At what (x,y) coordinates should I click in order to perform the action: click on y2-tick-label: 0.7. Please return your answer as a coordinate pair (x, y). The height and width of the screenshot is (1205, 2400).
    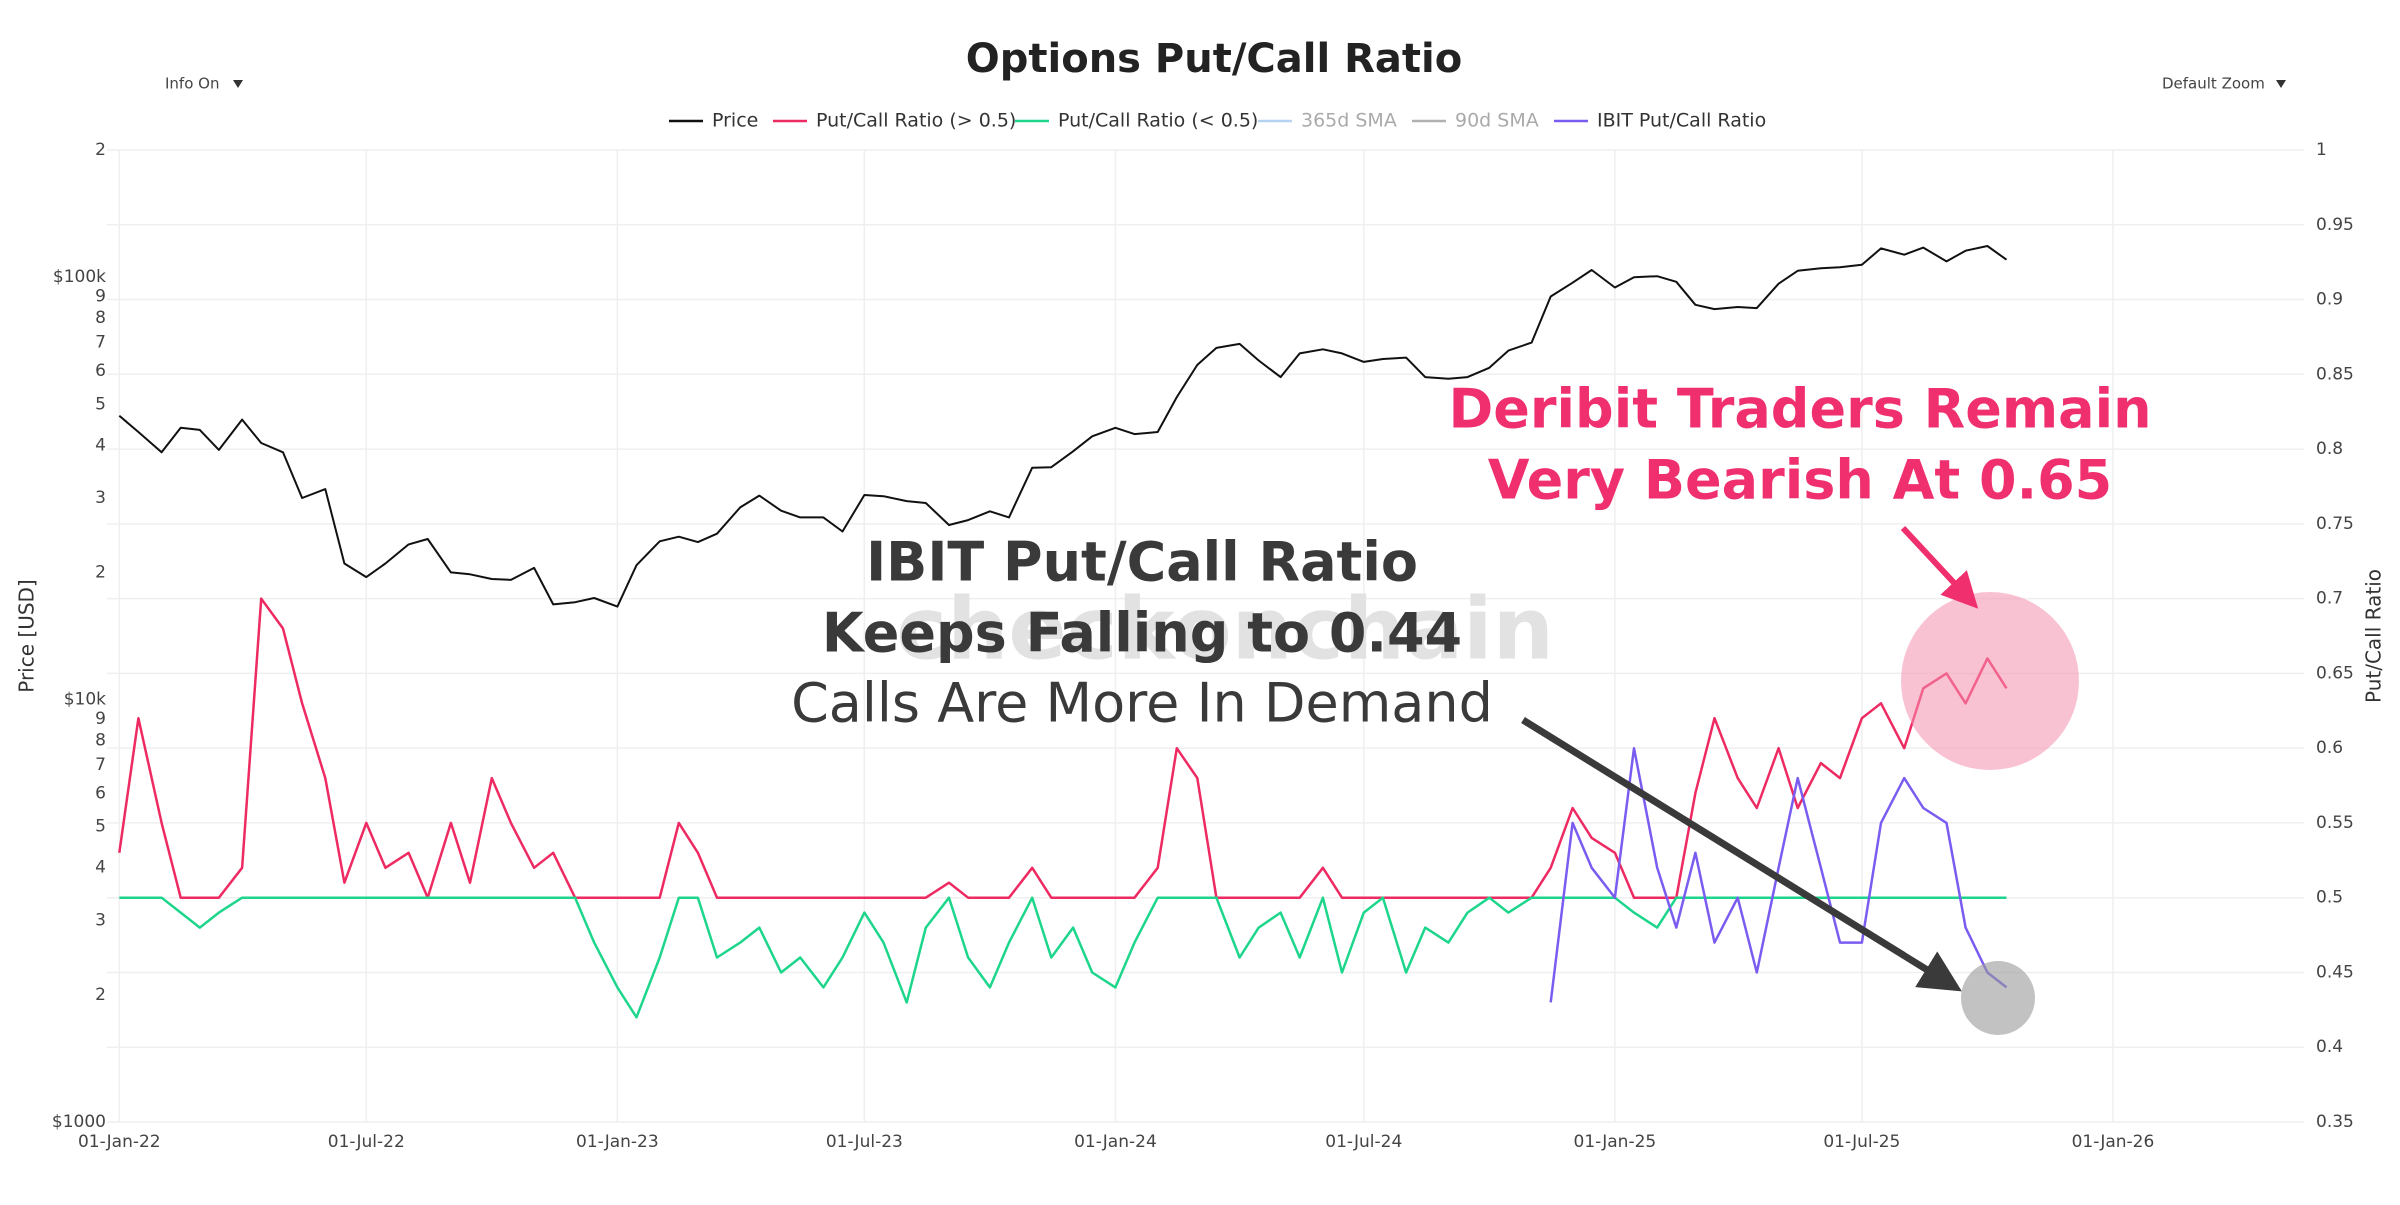
    Looking at the image, I should click on (2329, 599).